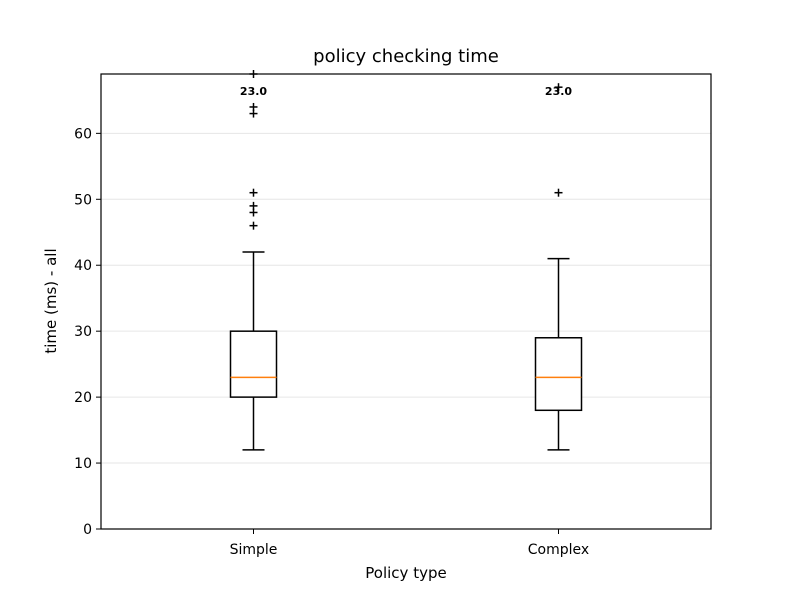 Image resolution: width=793 pixels, height=595 pixels. Describe the element at coordinates (83, 266) in the screenshot. I see `y-tick-label: 40` at that location.